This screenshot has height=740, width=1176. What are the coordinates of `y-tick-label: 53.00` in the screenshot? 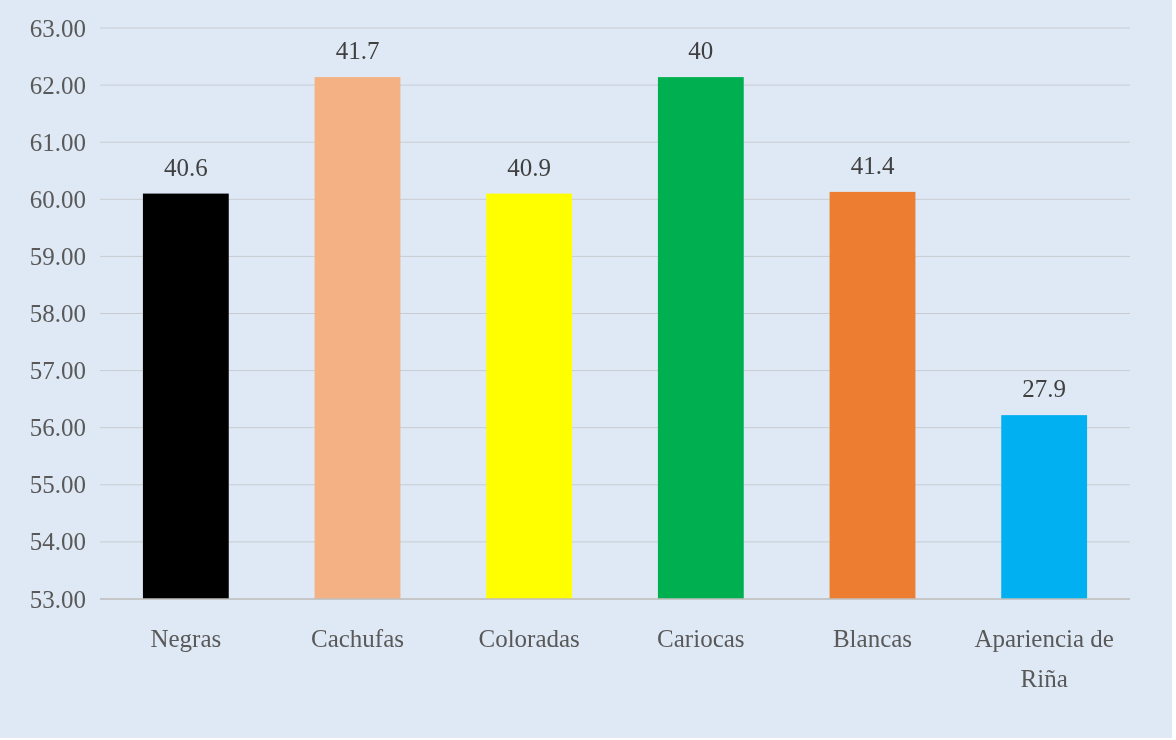 It's located at (57, 599).